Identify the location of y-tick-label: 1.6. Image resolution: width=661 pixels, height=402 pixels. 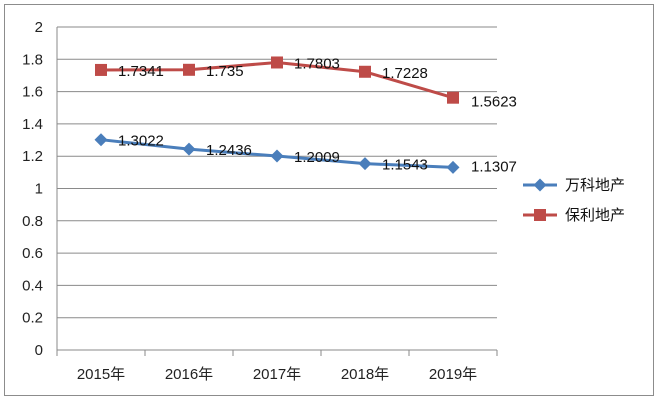
(32, 92).